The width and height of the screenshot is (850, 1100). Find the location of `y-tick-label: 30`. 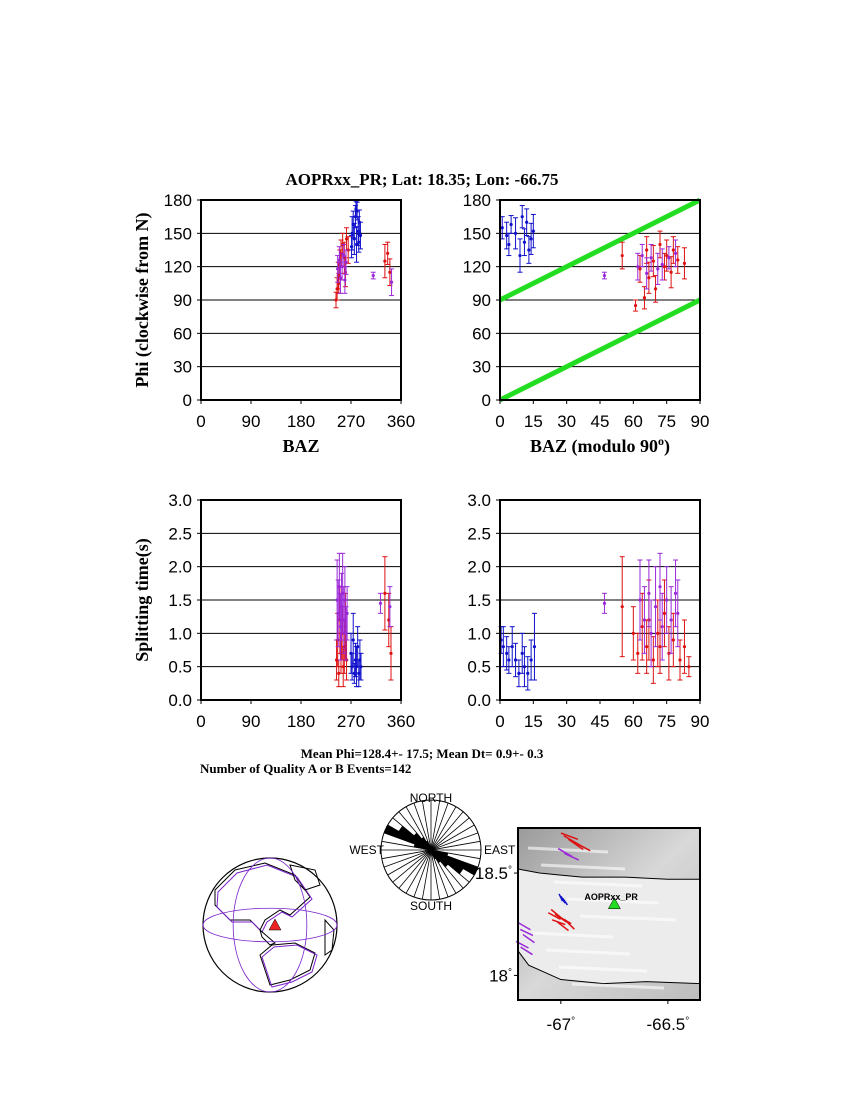

y-tick-label: 30 is located at coordinates (481, 367).